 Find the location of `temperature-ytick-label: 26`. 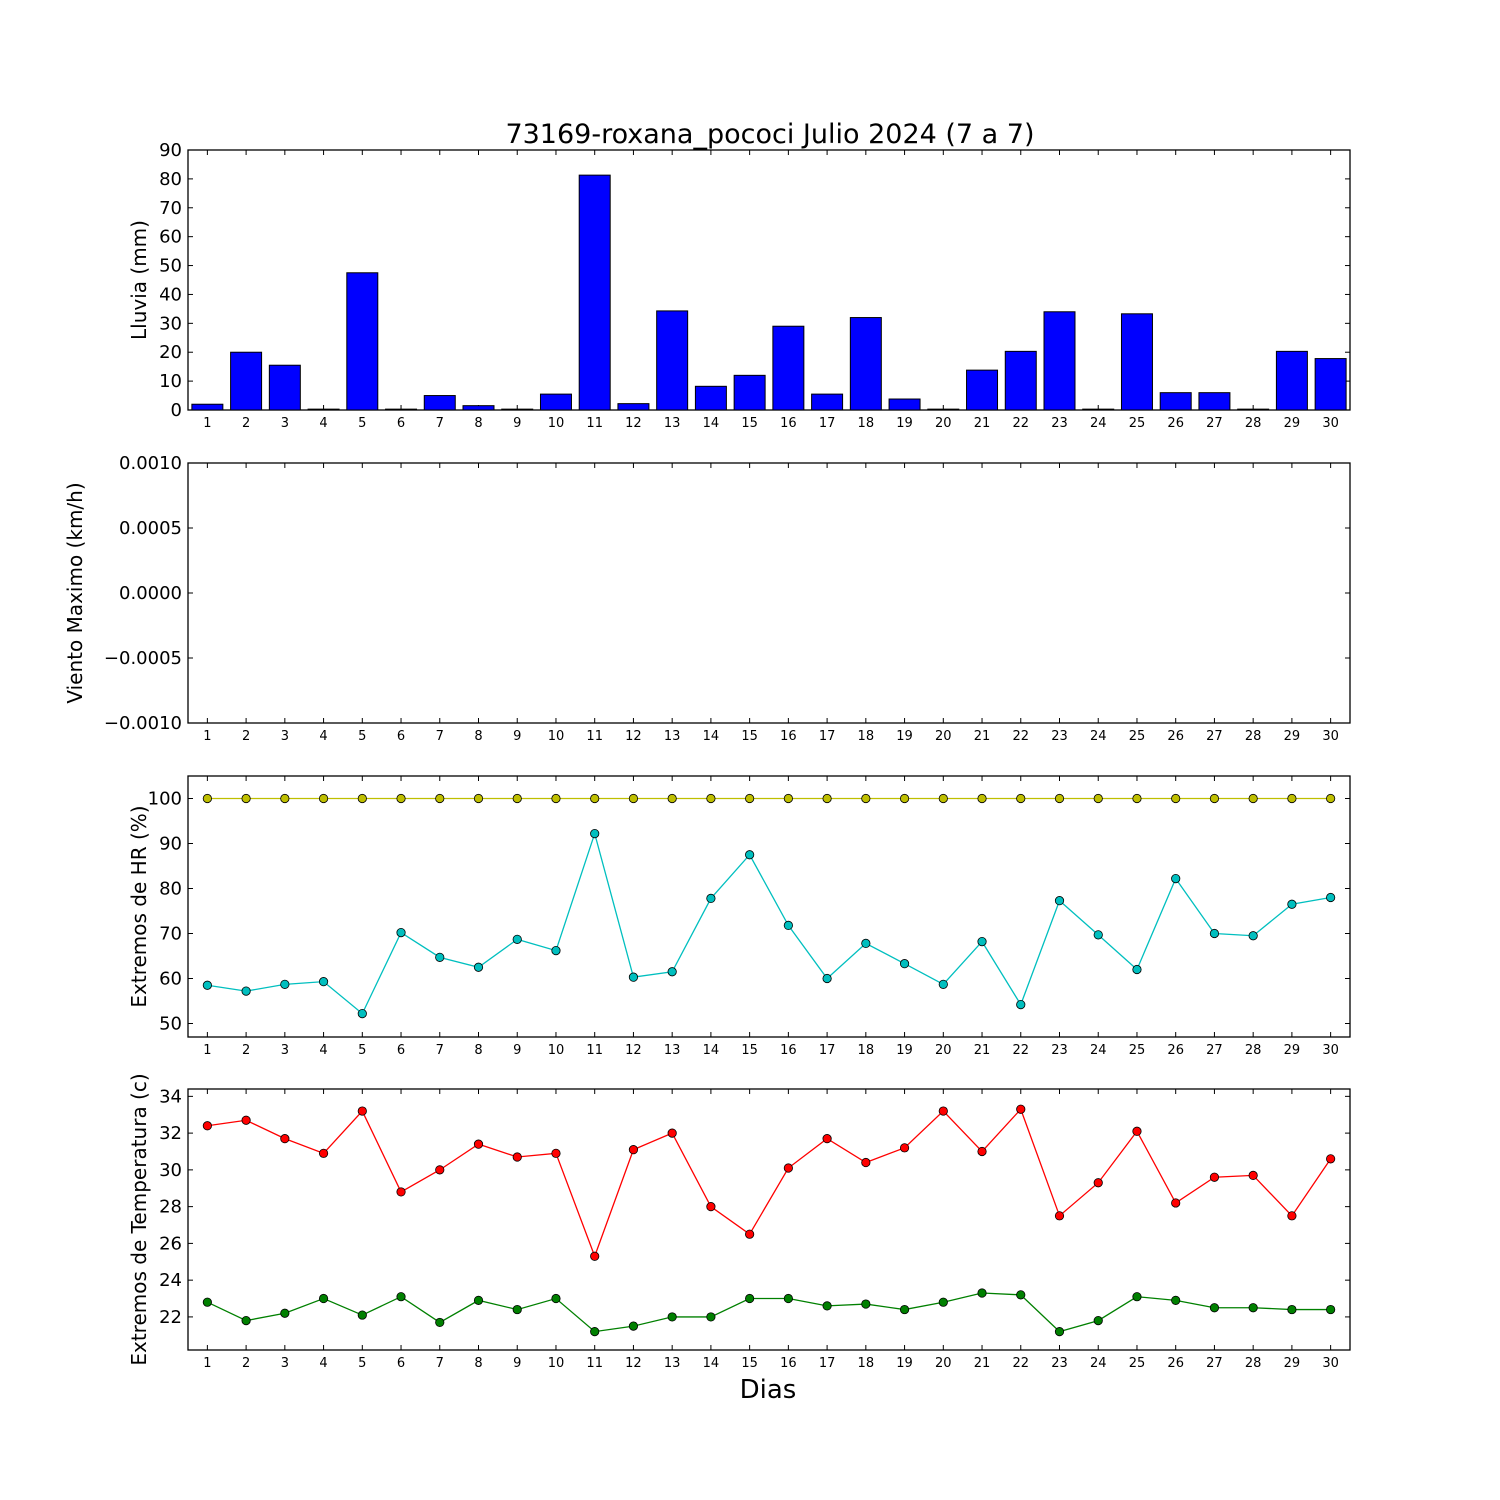

temperature-ytick-label: 26 is located at coordinates (170, 1243).